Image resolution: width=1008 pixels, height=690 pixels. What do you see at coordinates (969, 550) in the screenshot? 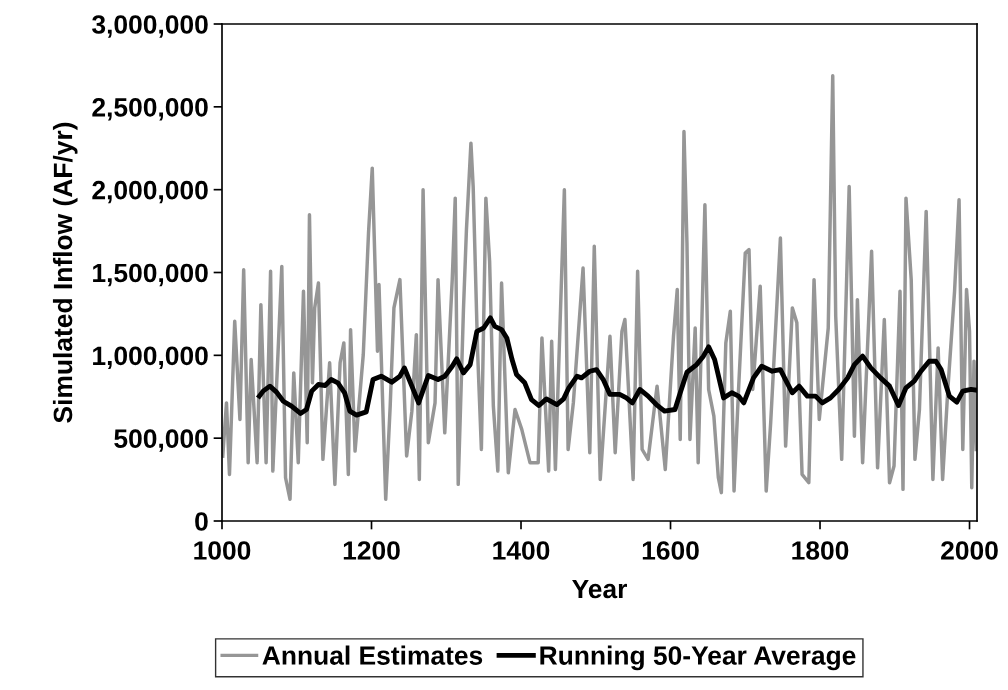
I see `x-tick-label: 2000` at bounding box center [969, 550].